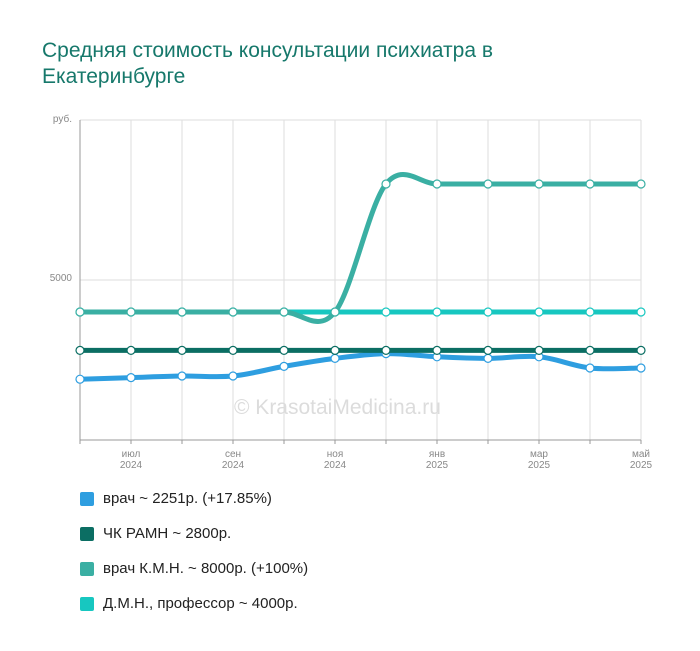  Describe the element at coordinates (167, 533) in the screenshot. I see `legend-label: ЧК РАМН ~ 2800р.` at that location.